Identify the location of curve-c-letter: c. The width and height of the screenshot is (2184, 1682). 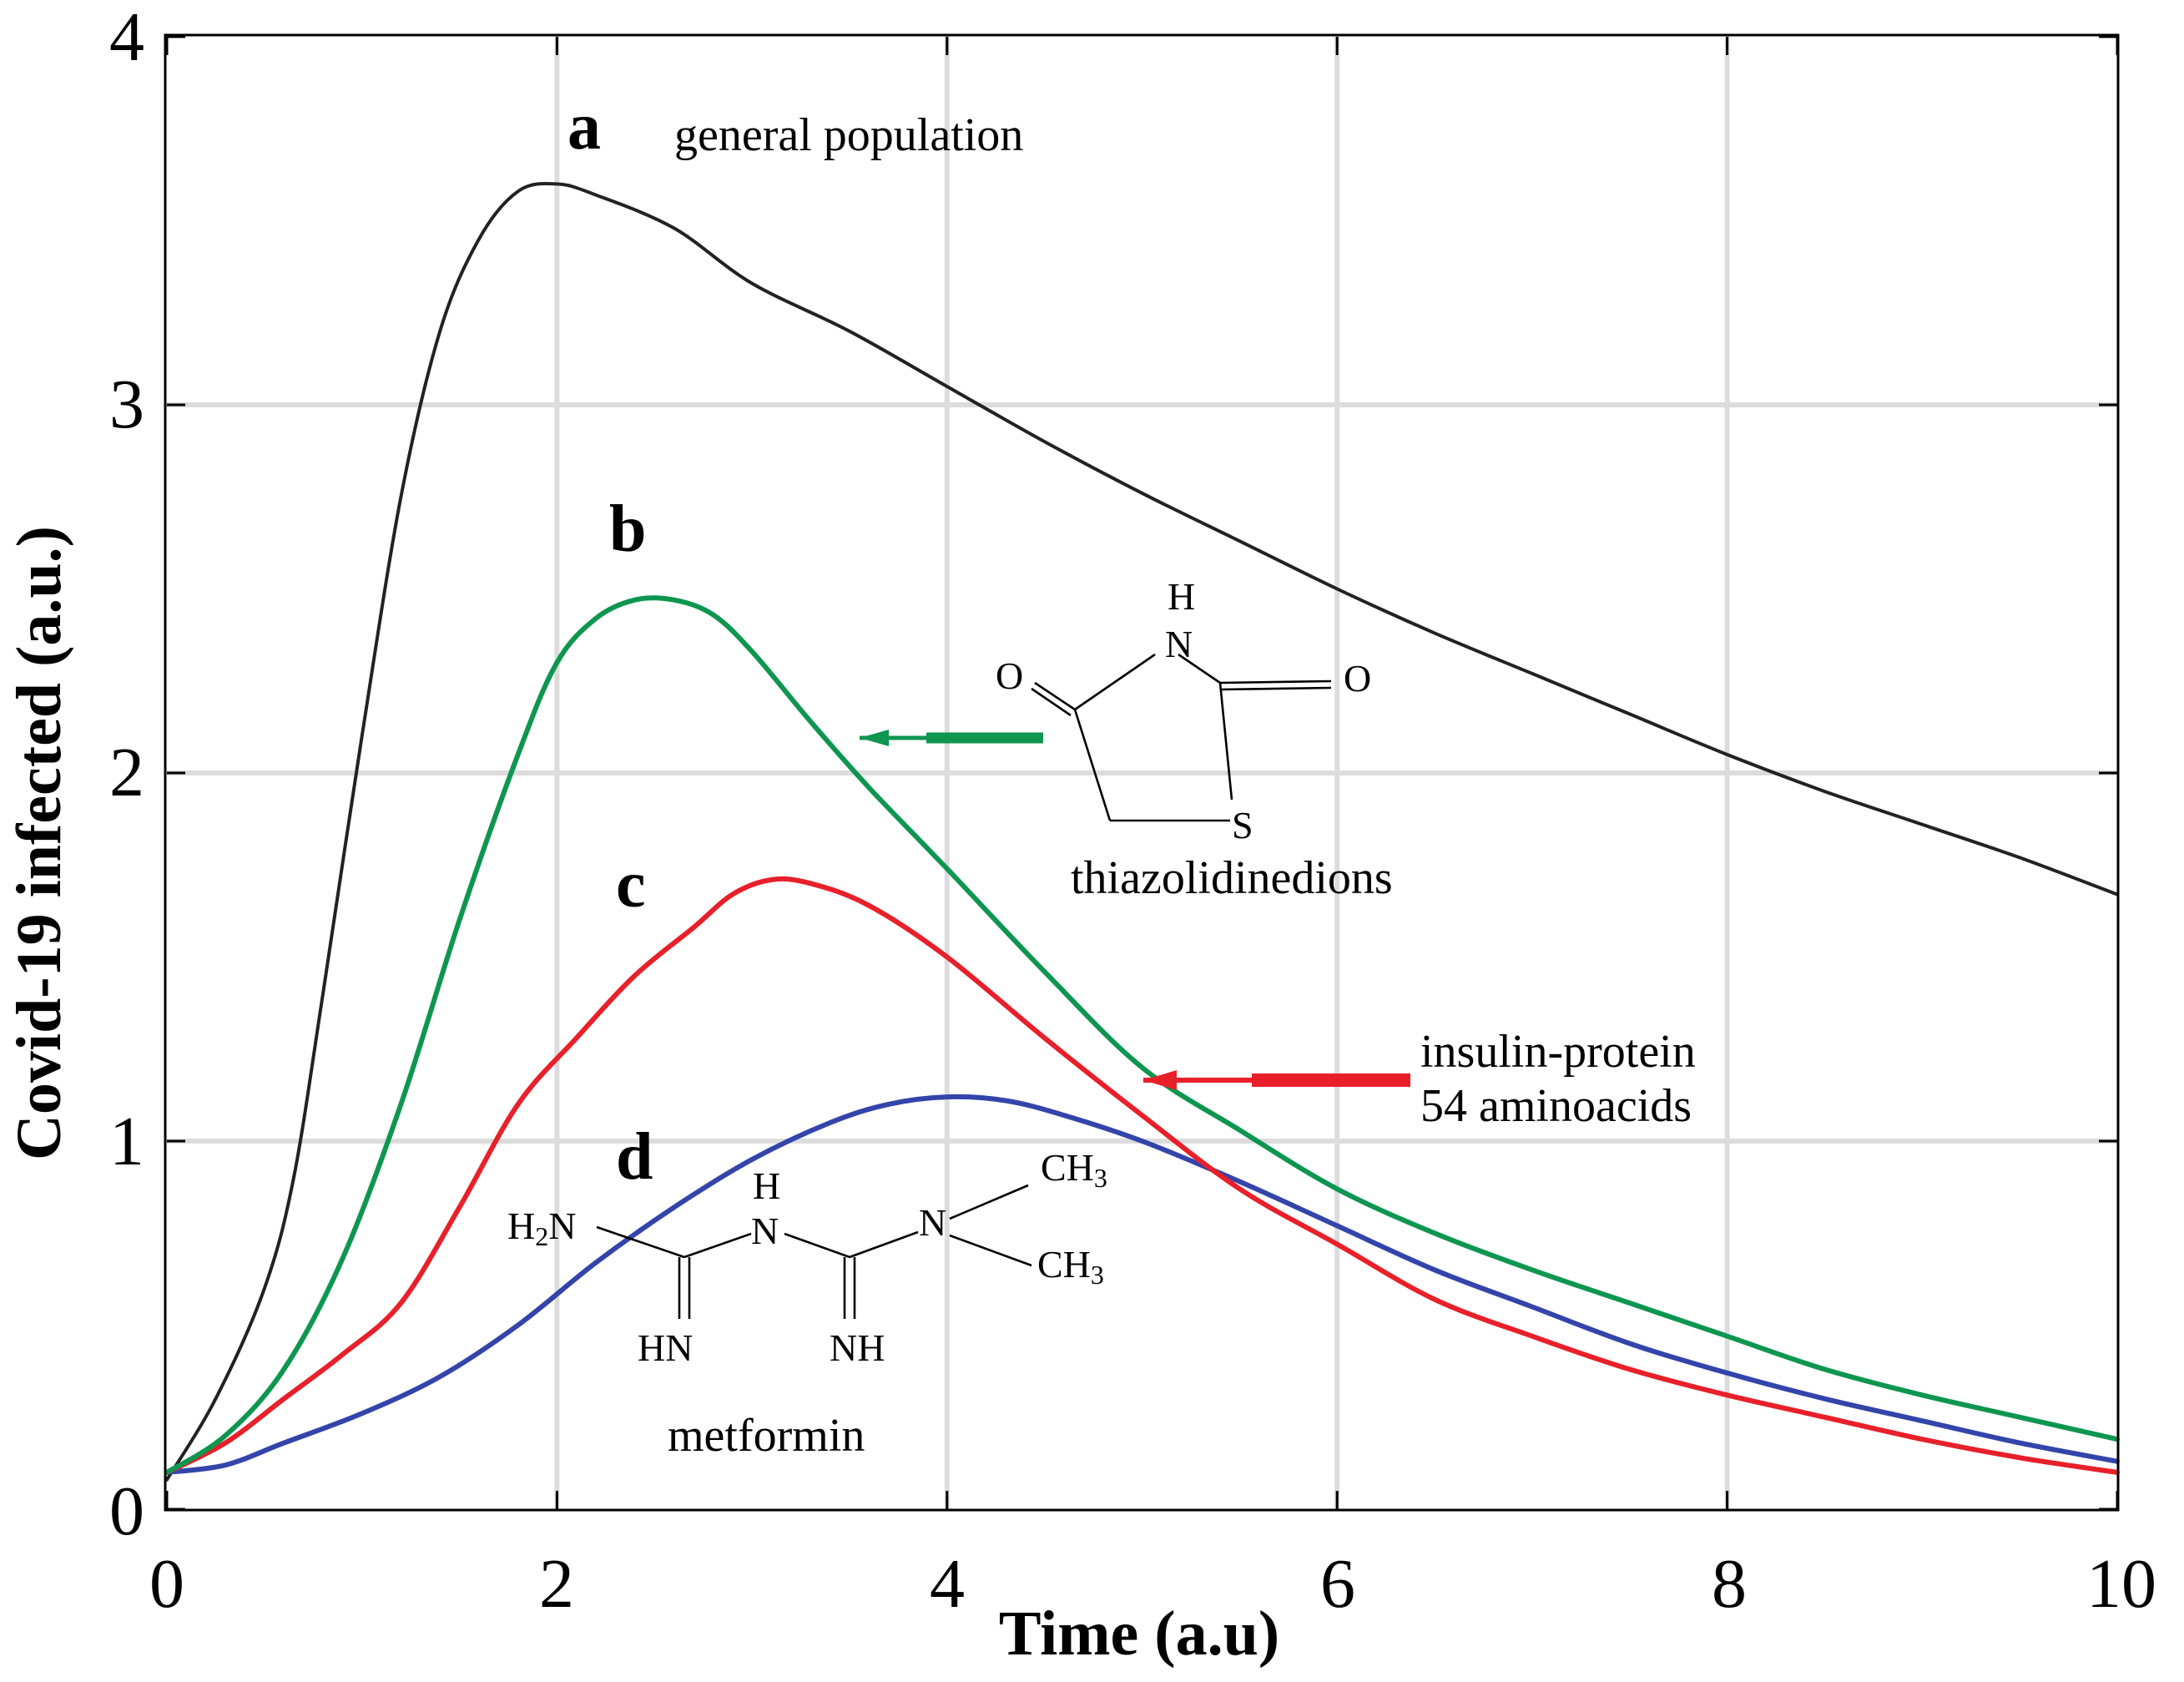
(631, 885).